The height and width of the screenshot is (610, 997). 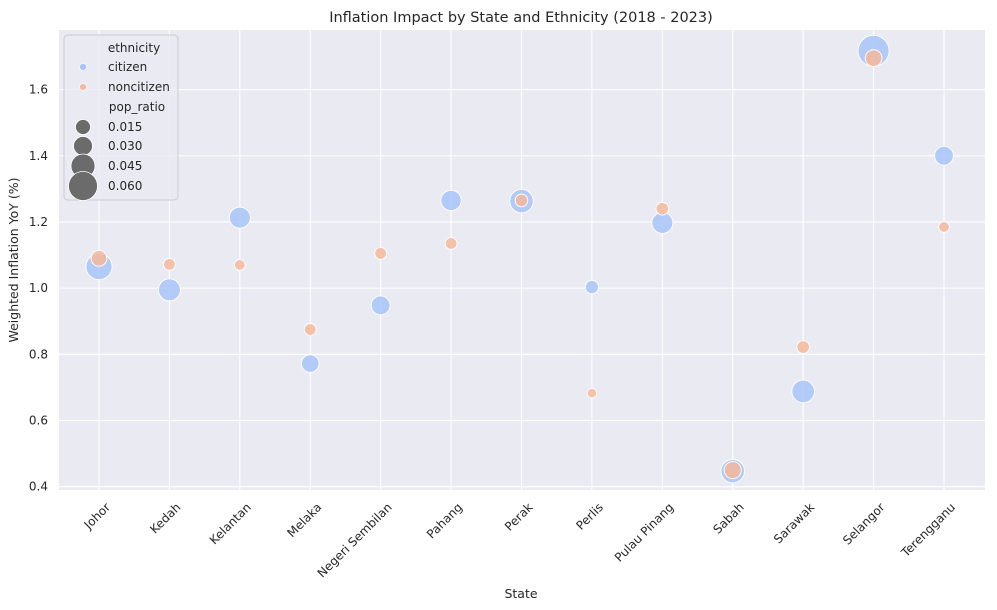 What do you see at coordinates (38, 222) in the screenshot?
I see `y-tick-label: 1.2` at bounding box center [38, 222].